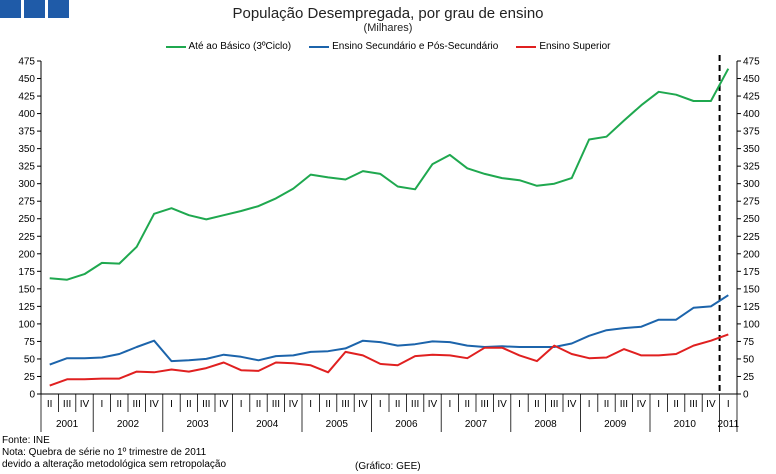 The width and height of the screenshot is (776, 474). I want to click on y-tick-label-left: 375, so click(26, 132).